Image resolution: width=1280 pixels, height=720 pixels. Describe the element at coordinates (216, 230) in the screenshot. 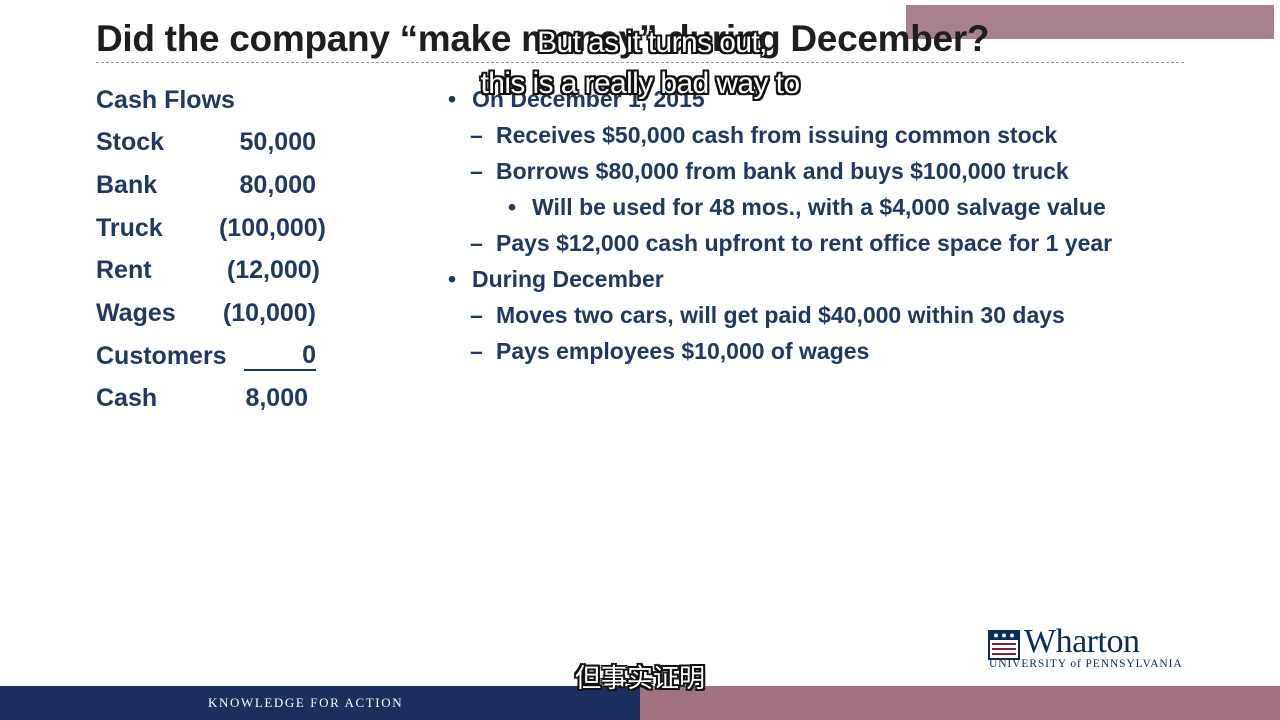

I see `cash-flow-row-truck: Truck (100,000)` at that location.